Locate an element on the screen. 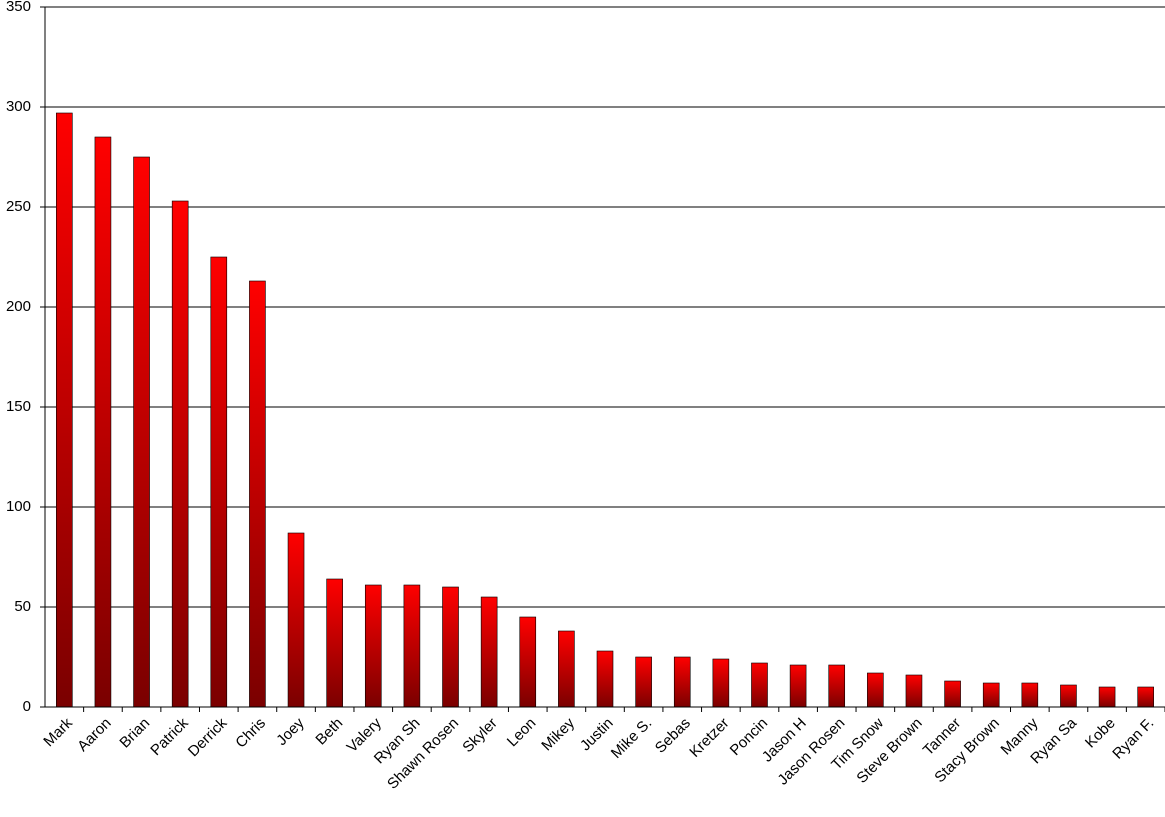  x-tick-label: Ryan F. is located at coordinates (1133, 739).